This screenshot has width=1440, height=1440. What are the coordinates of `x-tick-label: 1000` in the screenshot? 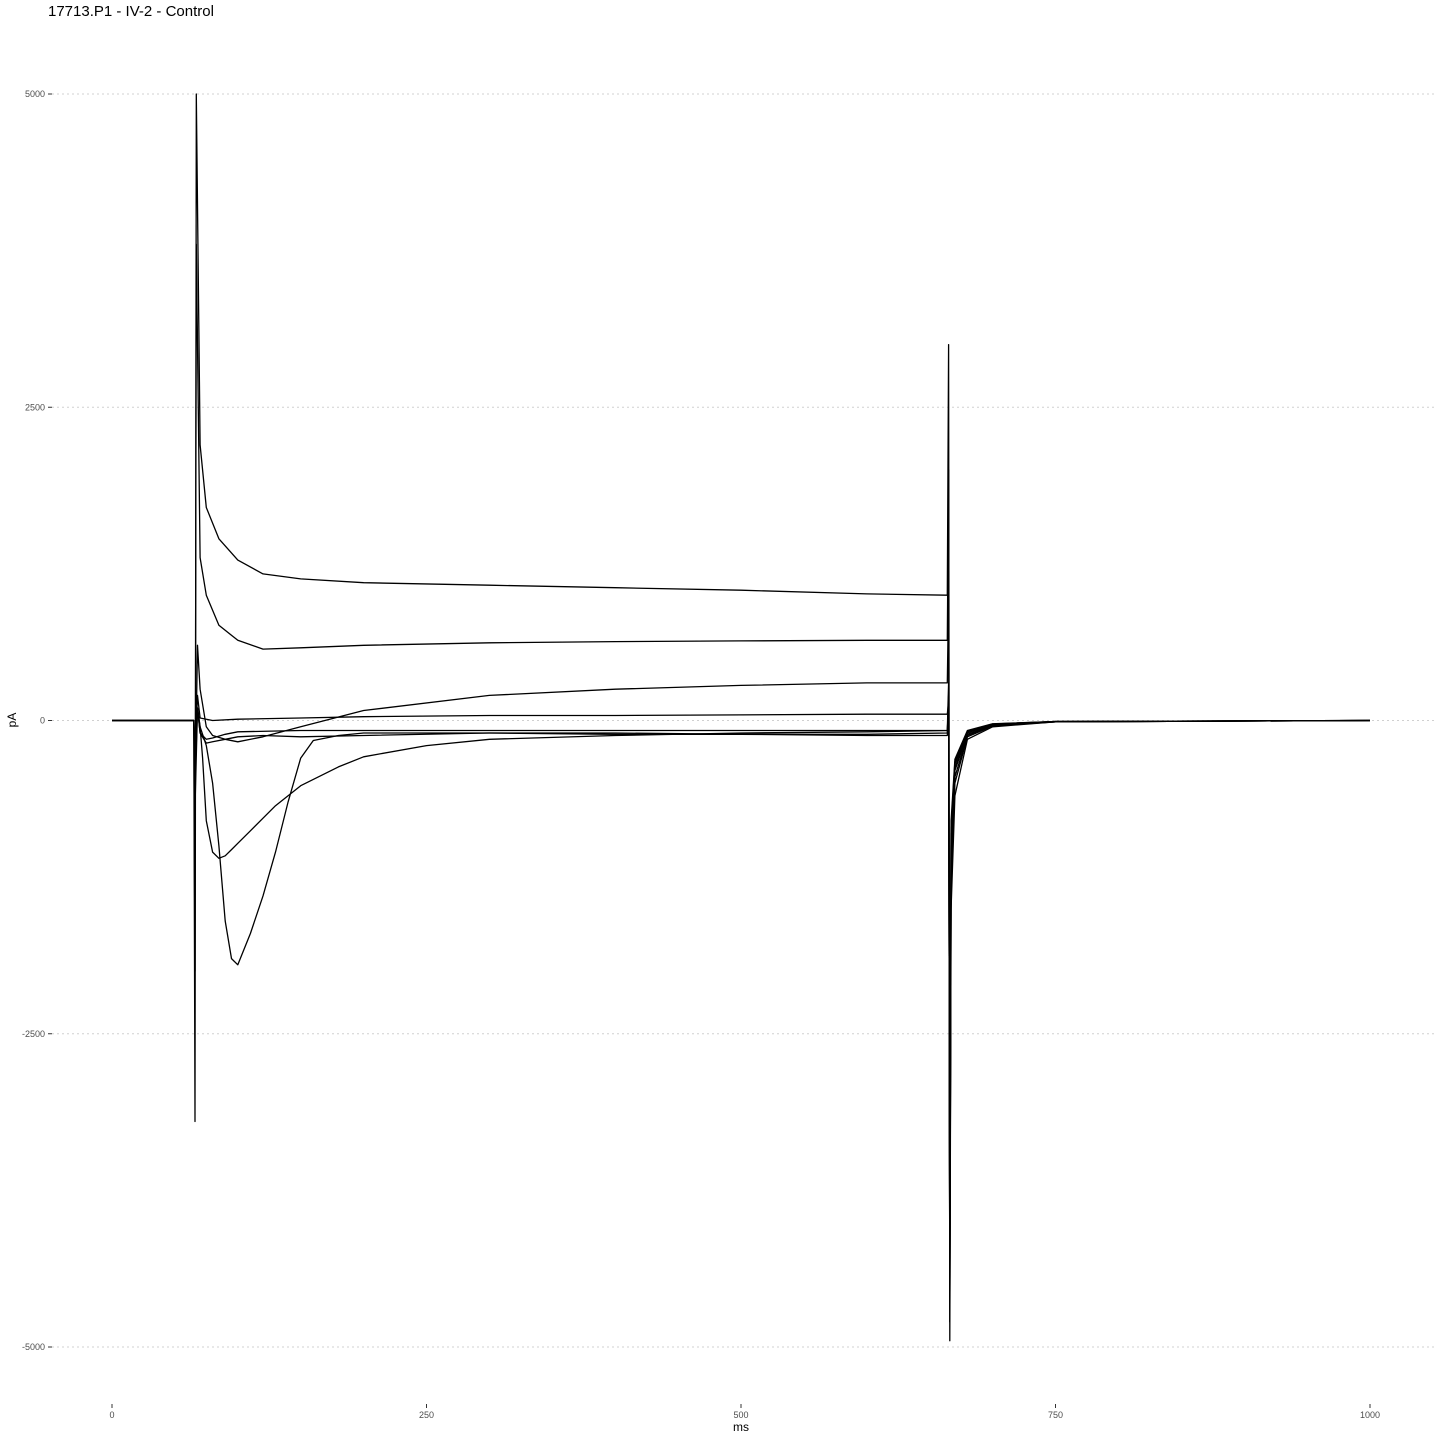 It's located at (1370, 1415).